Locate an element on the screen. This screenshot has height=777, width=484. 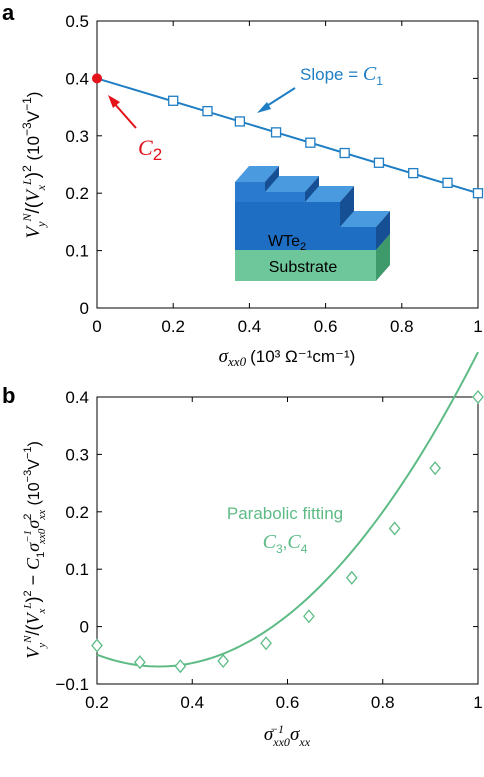
slope-annotation: Slope = C1 is located at coordinates (341, 75).